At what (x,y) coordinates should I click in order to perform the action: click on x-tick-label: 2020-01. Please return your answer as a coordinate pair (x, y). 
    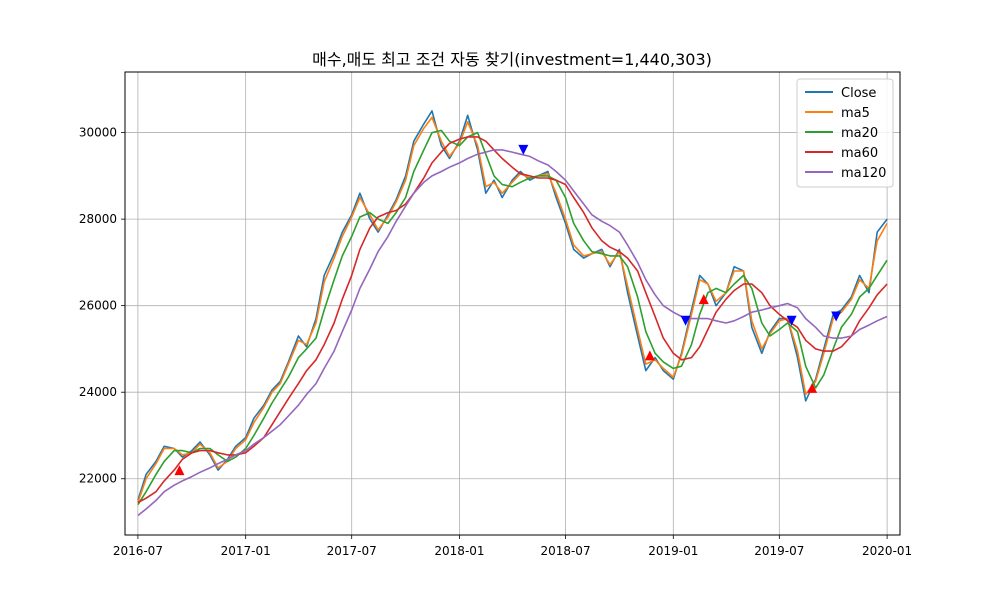
    Looking at the image, I should click on (887, 551).